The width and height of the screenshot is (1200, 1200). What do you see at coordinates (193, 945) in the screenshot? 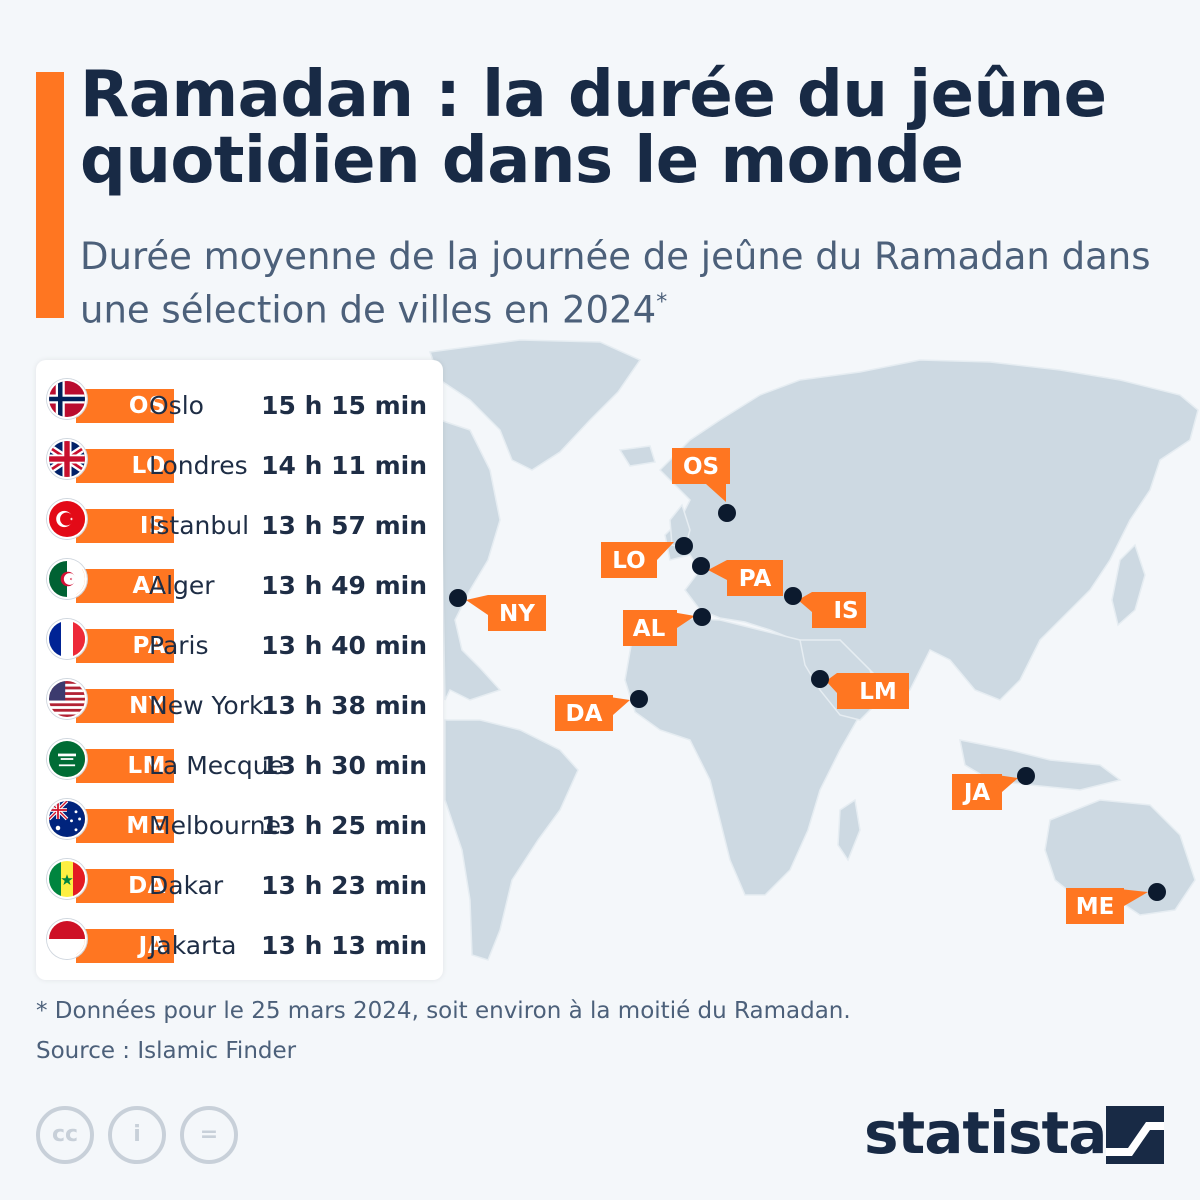
I see `row-city: Jakarta` at bounding box center [193, 945].